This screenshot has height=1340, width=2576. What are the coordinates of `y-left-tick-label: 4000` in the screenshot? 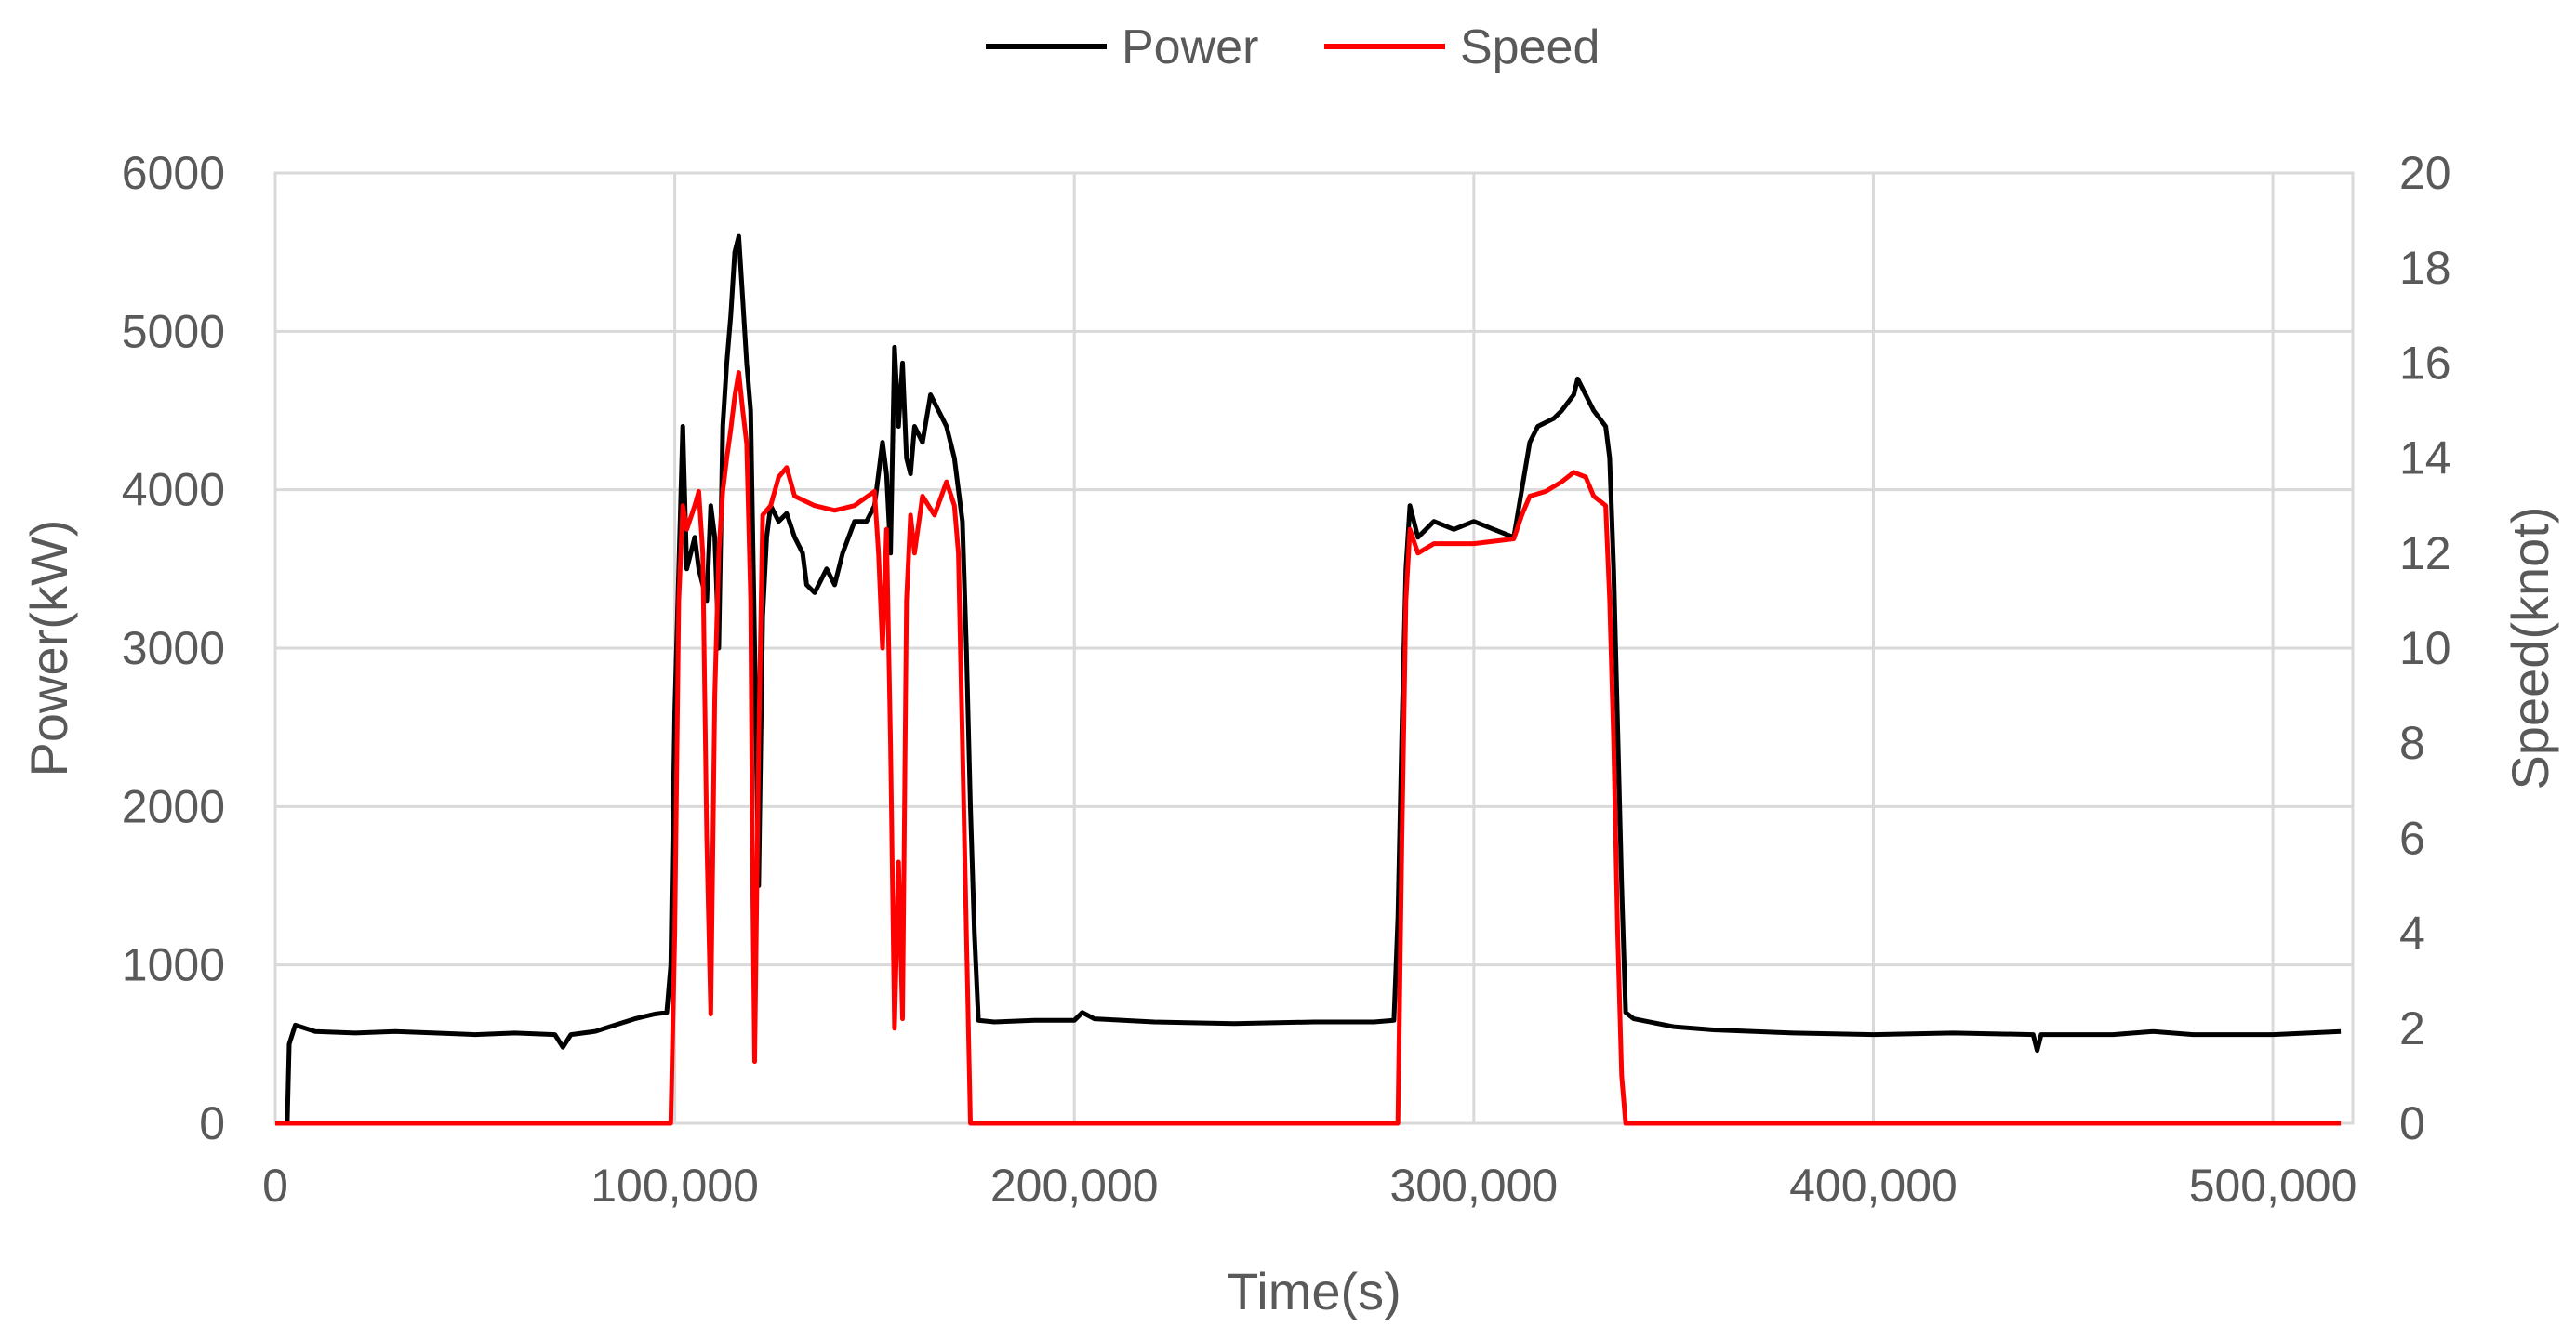 It's located at (173, 490).